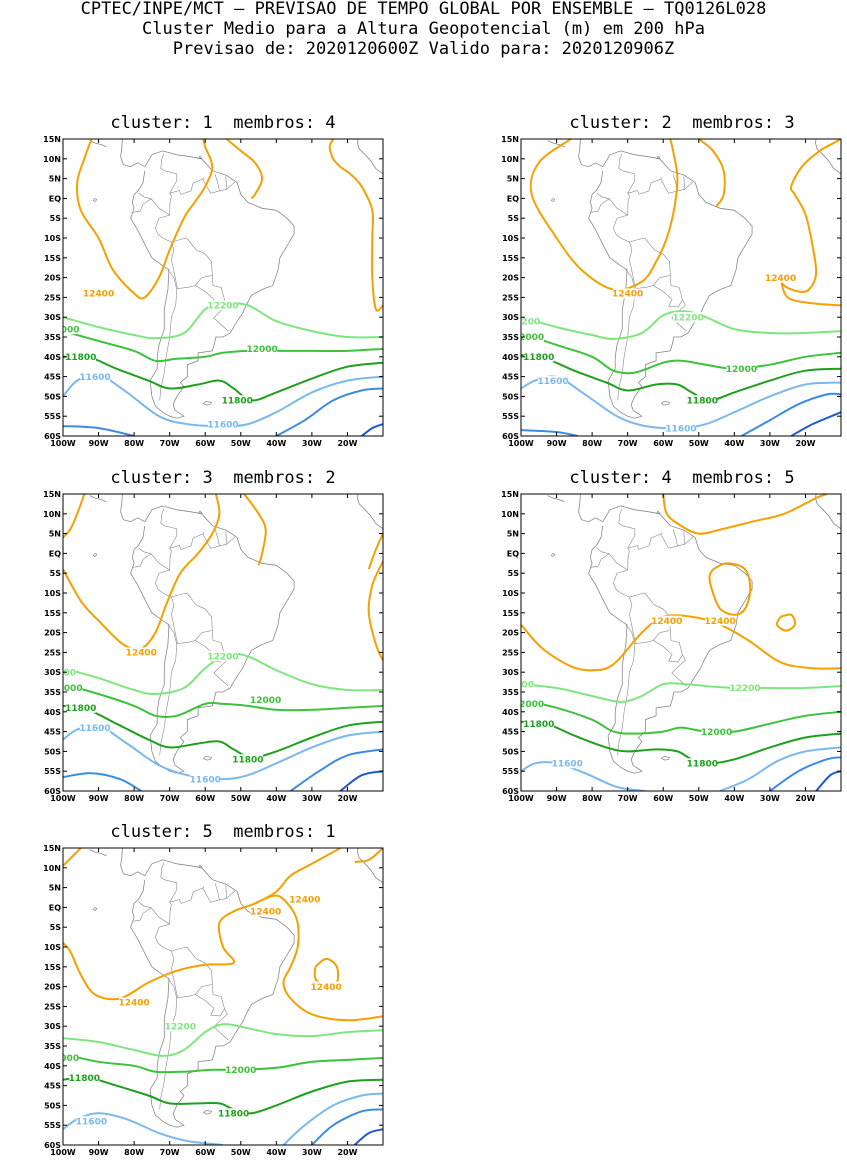 The height and width of the screenshot is (1173, 847). I want to click on panel-title: cluster: 3 membros: 2, so click(223, 478).